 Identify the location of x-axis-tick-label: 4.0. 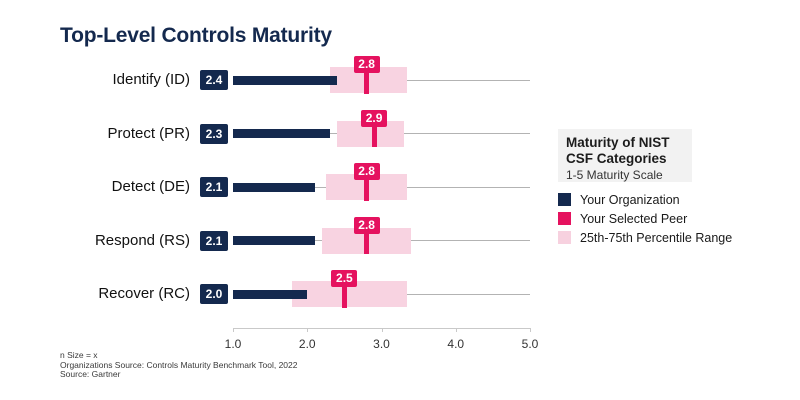
(456, 344).